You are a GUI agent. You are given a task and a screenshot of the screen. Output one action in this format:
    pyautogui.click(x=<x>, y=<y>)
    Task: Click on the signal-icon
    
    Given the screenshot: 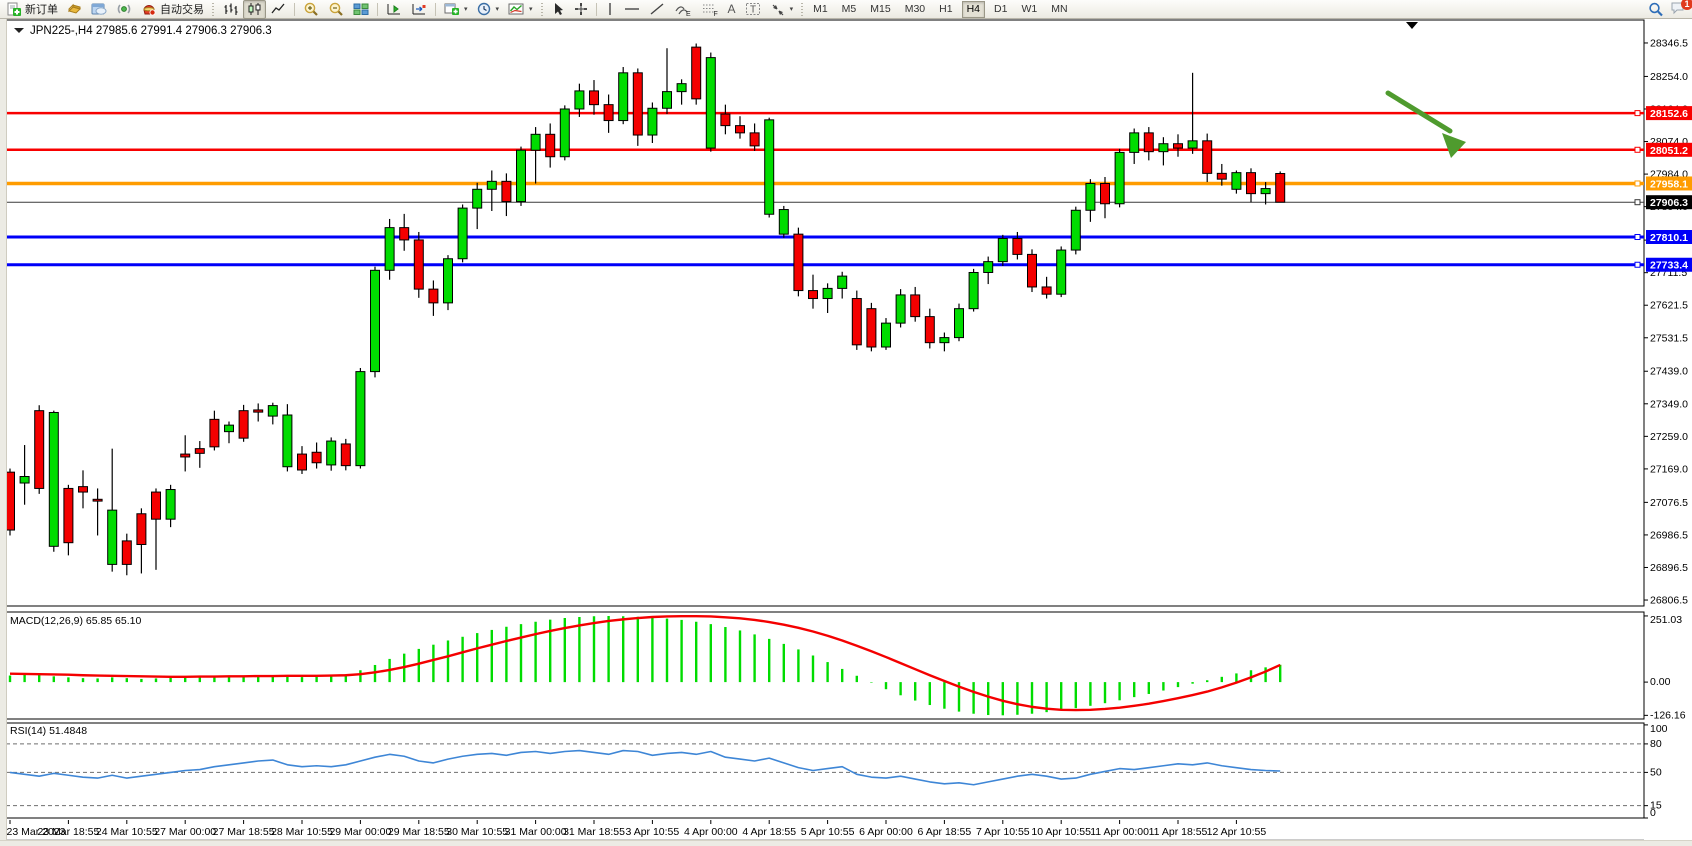 What is the action you would take?
    pyautogui.click(x=124, y=9)
    